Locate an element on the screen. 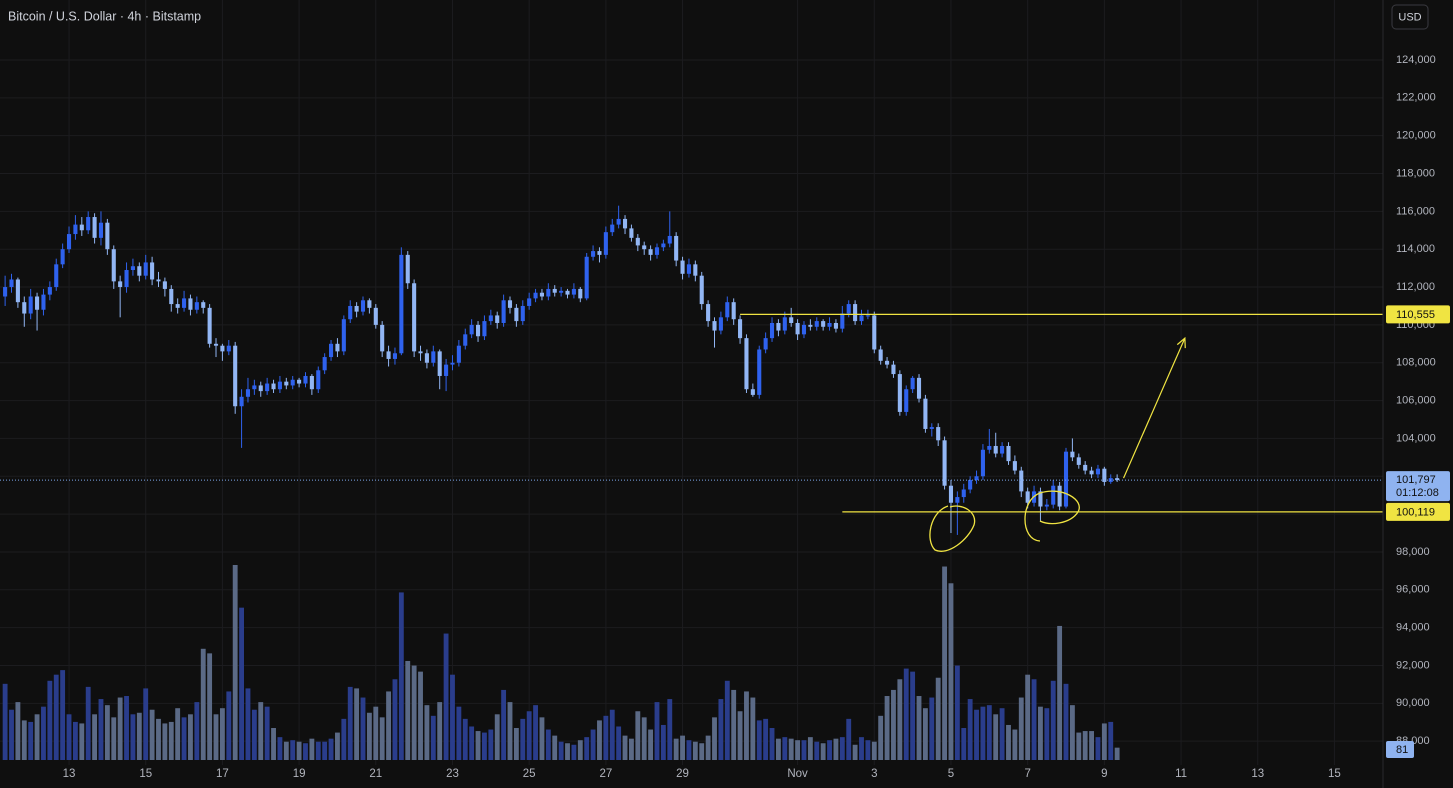 The width and height of the screenshot is (1453, 788). x-tick-label: 7 is located at coordinates (1027, 774).